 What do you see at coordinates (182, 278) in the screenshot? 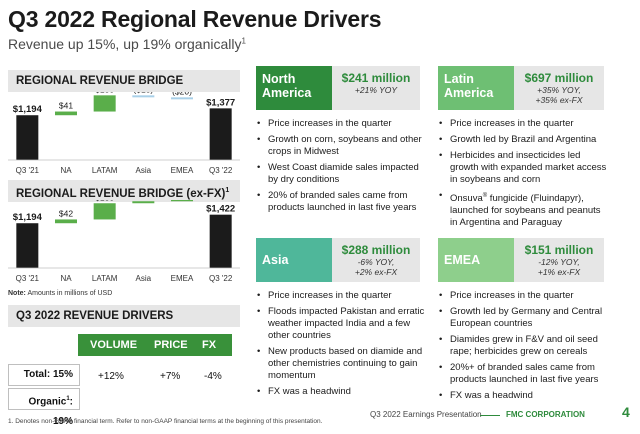
I see `bridge_fx-category-label-4: EMEA` at bounding box center [182, 278].